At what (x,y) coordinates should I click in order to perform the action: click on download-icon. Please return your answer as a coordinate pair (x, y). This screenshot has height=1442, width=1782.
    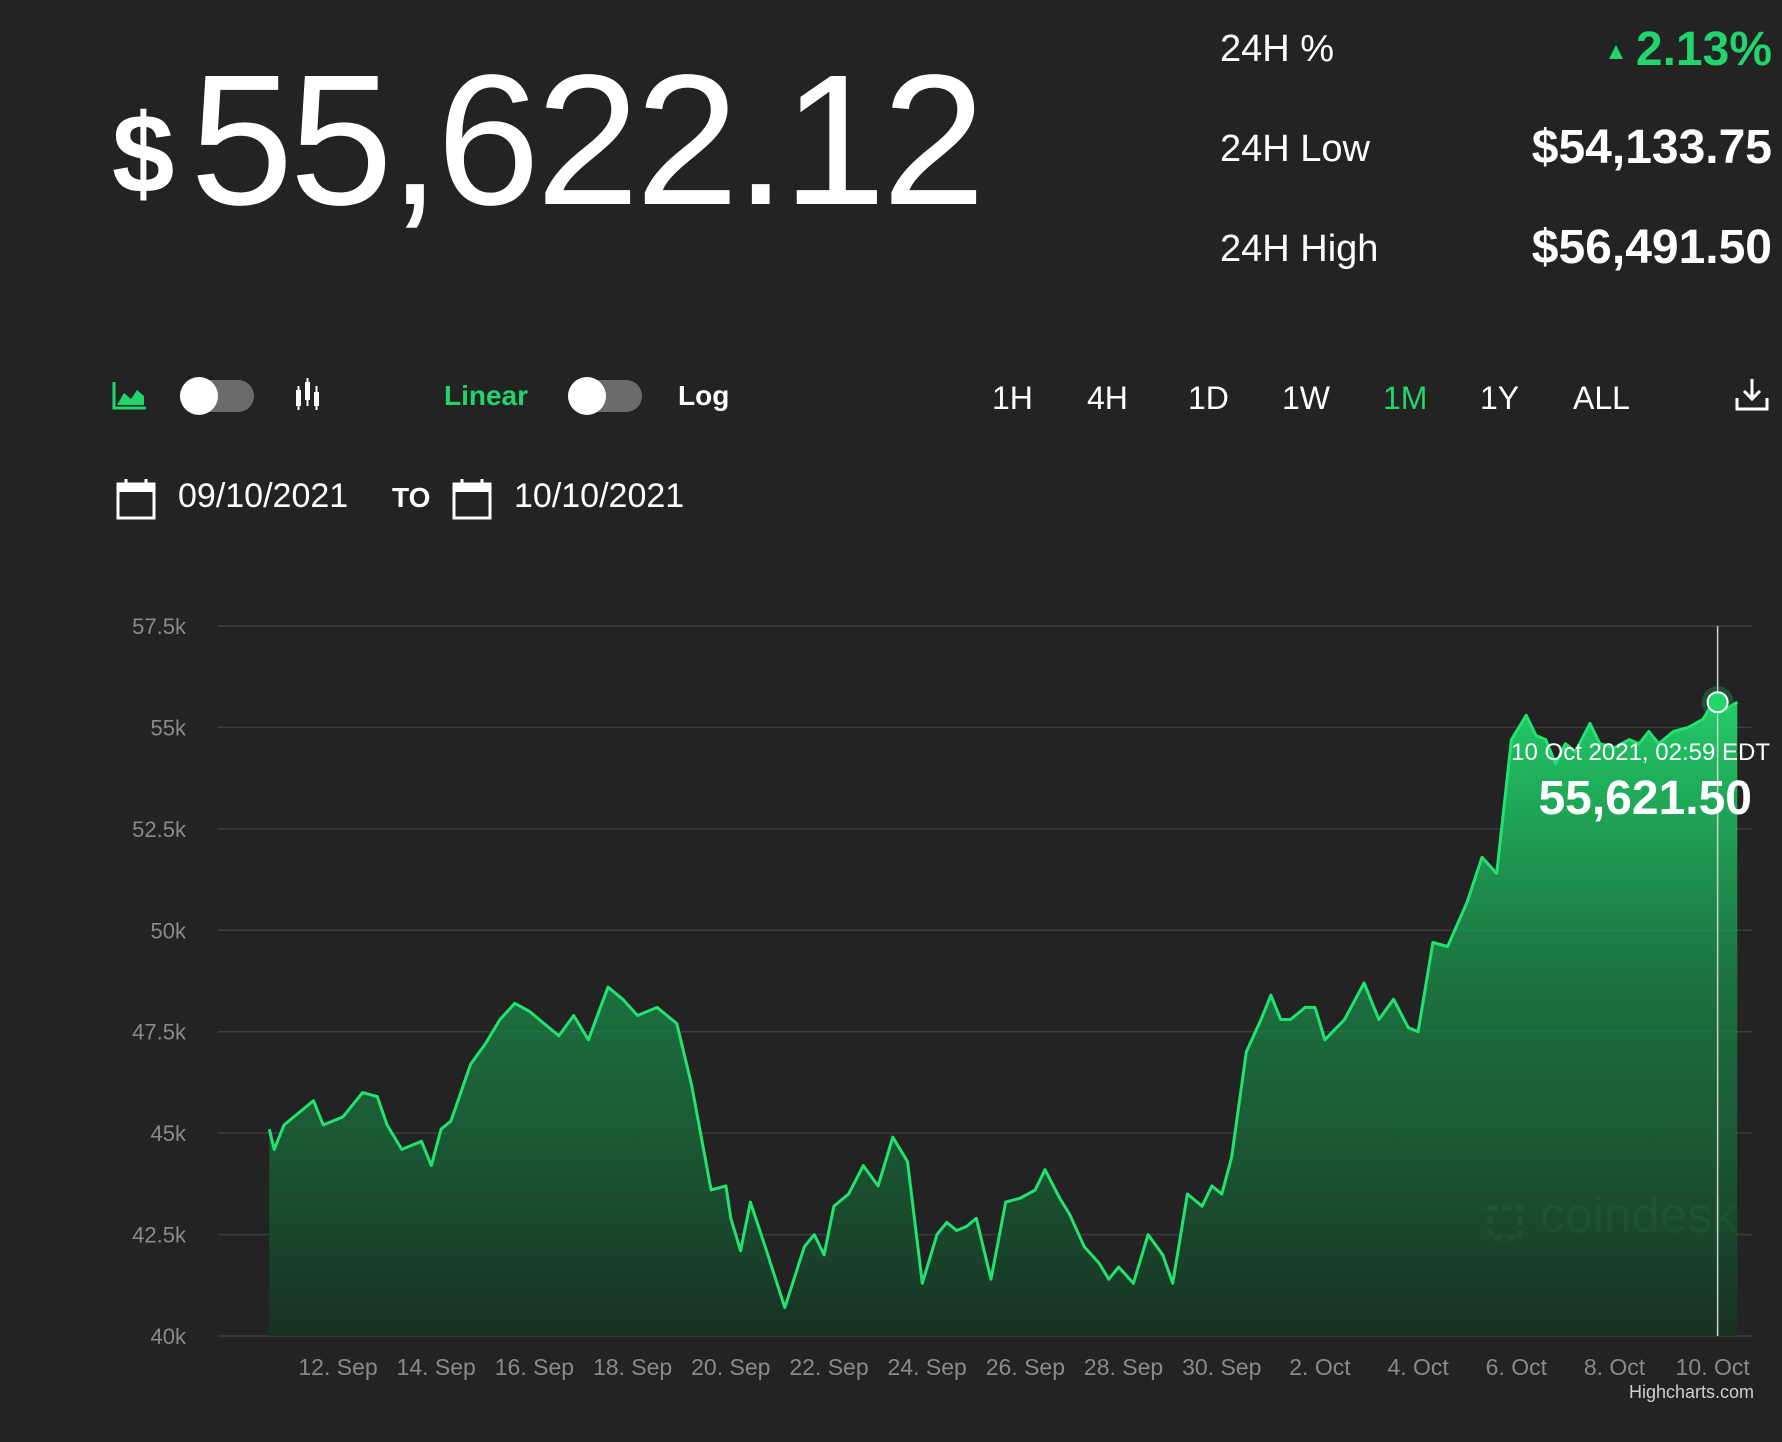
    Looking at the image, I should click on (1752, 394).